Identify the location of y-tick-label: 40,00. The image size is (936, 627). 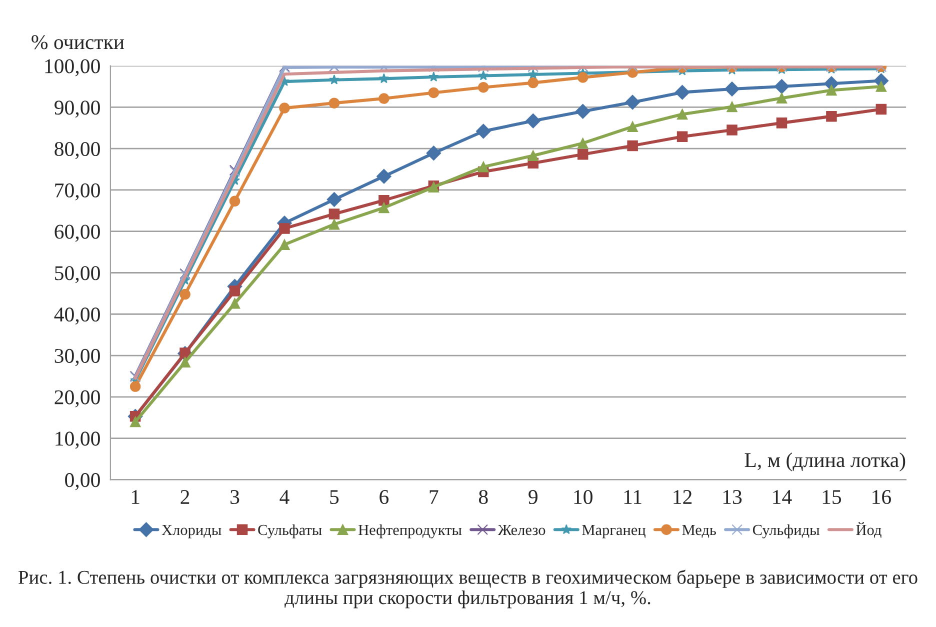
(77, 316).